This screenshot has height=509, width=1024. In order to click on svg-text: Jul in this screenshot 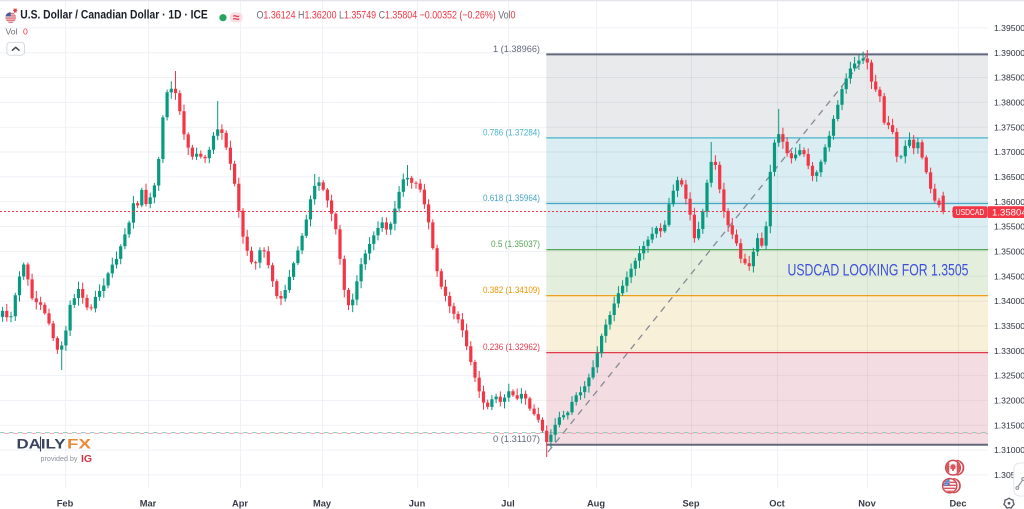, I will do `click(507, 504)`.